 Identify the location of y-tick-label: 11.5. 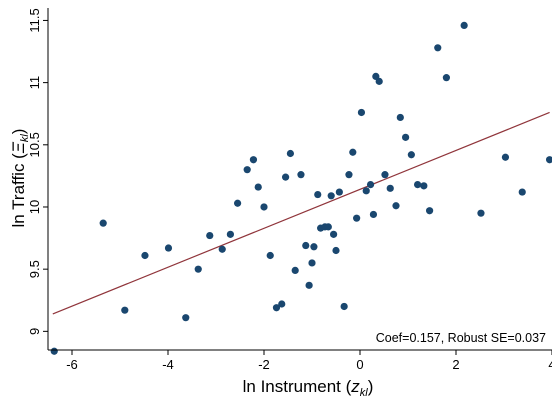
(34, 20).